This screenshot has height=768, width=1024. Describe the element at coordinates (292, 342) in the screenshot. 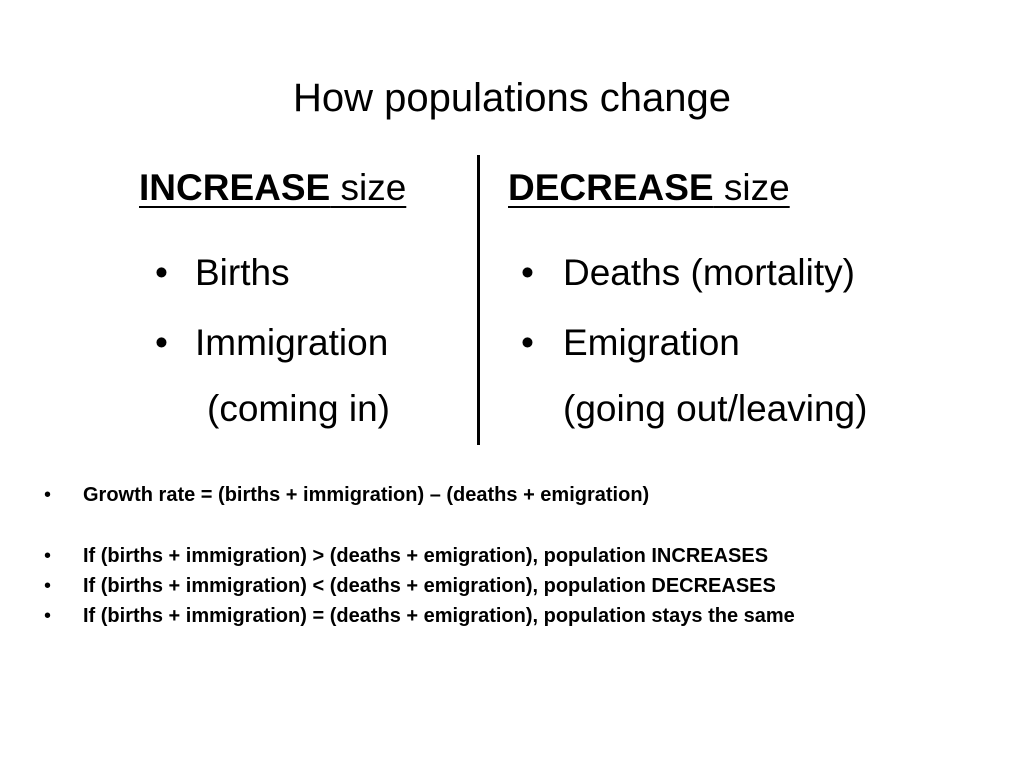

I see `item-label: Immigration` at that location.